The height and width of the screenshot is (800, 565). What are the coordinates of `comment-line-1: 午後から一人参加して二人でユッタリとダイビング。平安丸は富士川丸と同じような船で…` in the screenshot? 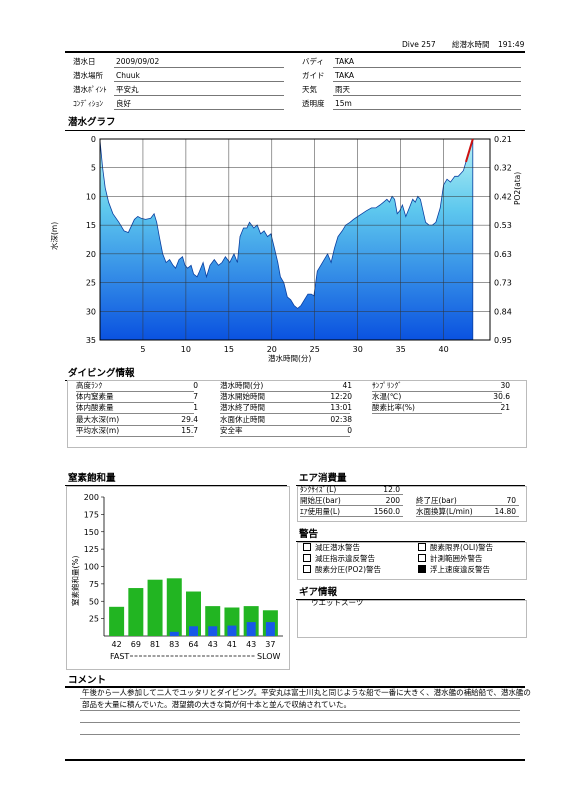 It's located at (306, 692).